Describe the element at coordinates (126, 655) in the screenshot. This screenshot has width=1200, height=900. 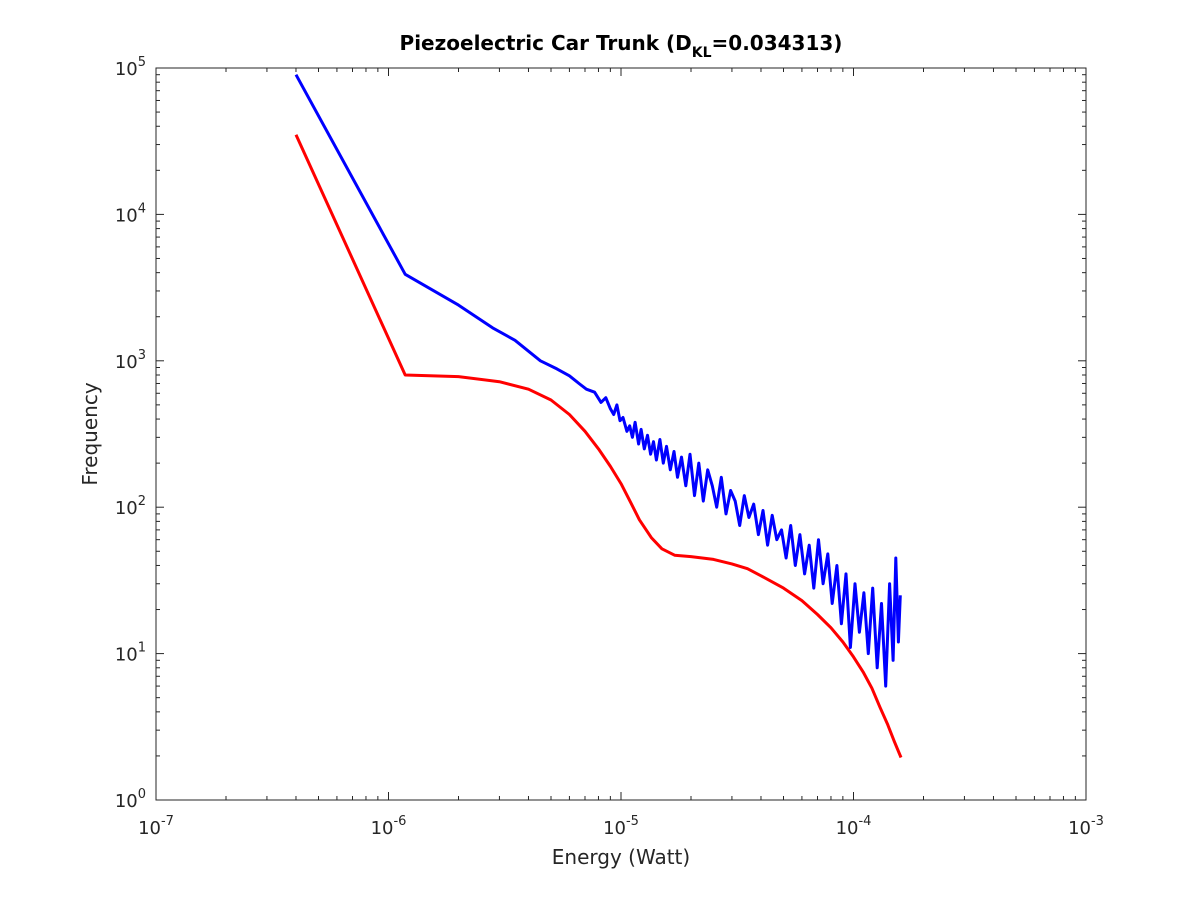
I see `y-tick-label-1-base: 10` at that location.